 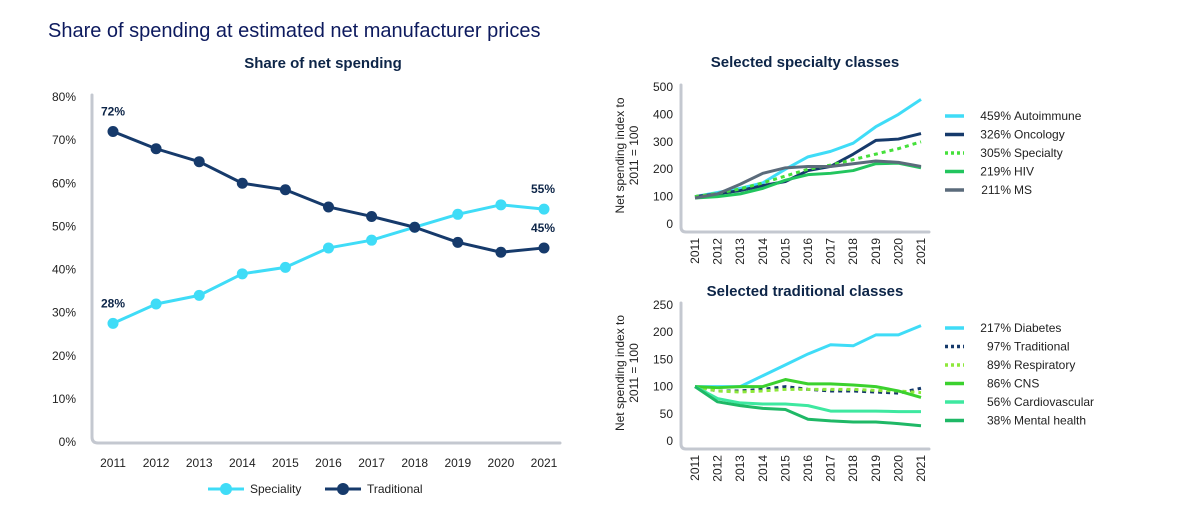 What do you see at coordinates (113, 112) in the screenshot?
I see `data-label: 72%` at bounding box center [113, 112].